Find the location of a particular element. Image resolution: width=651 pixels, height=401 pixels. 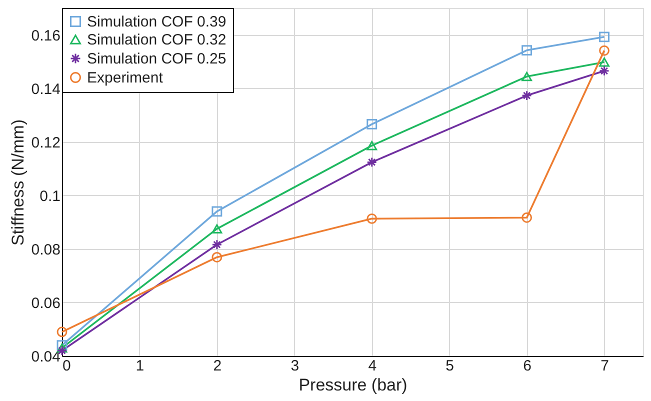

x-tick-label: 3 is located at coordinates (295, 366).